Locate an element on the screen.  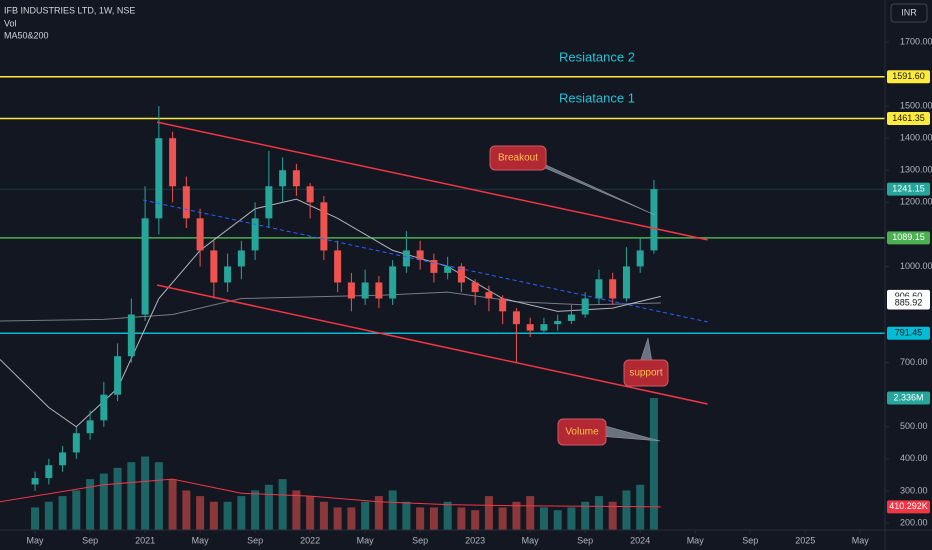
currency-button is located at coordinates (909, 13).